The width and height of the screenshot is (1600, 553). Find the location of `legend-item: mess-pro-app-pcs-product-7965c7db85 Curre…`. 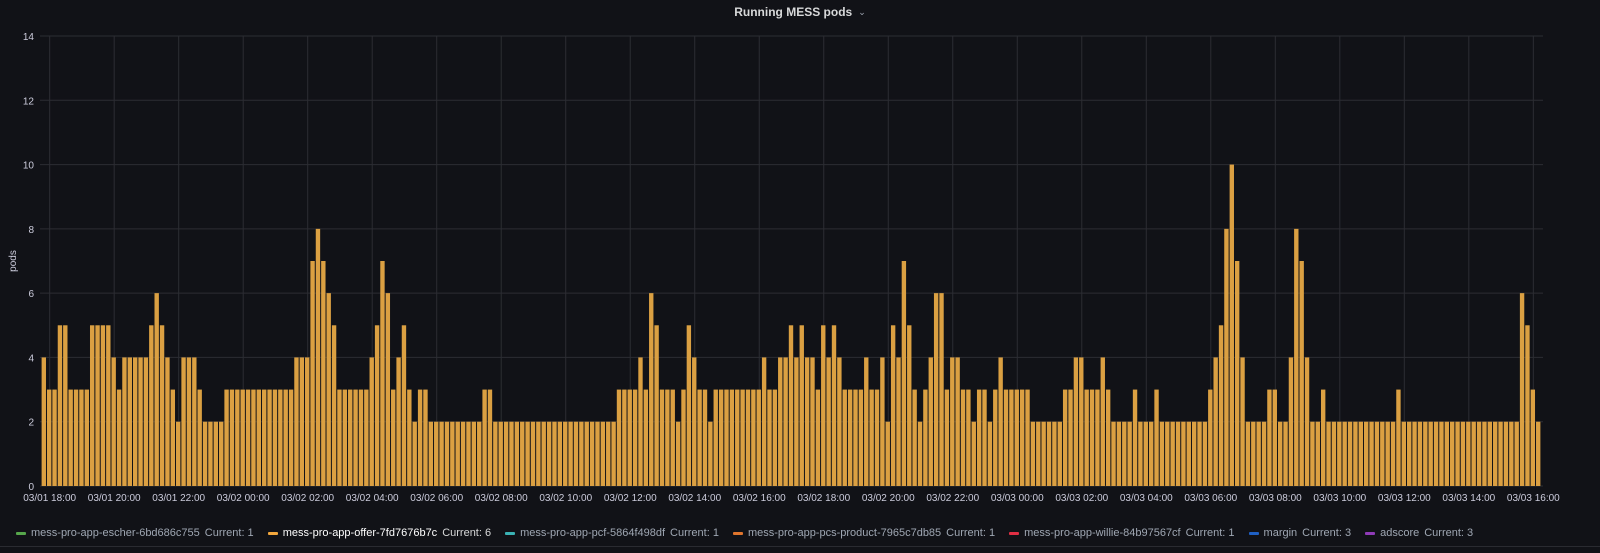

legend-item: mess-pro-app-pcs-product-7965c7db85 Curre… is located at coordinates (863, 533).